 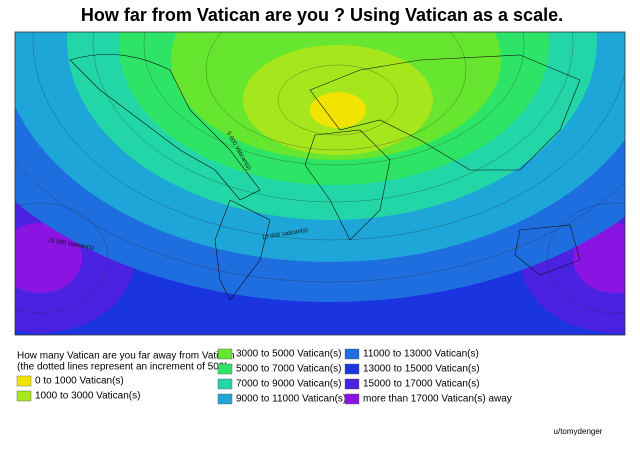 I want to click on legend-label: 5000 to 7000 Vatican(s), so click(x=288, y=369).